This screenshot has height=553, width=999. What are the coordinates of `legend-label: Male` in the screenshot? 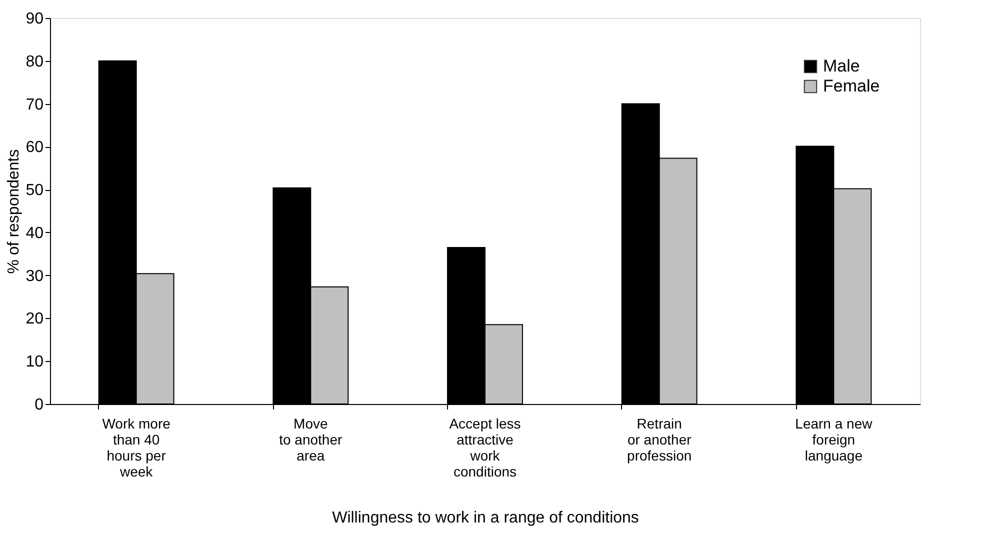 It's located at (841, 66).